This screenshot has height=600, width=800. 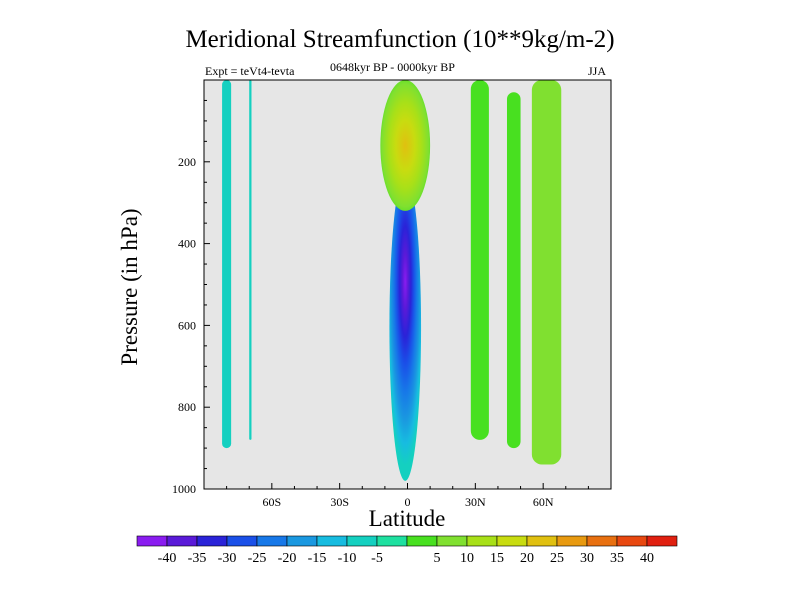 I want to click on colorbar-label: 25, so click(x=557, y=558).